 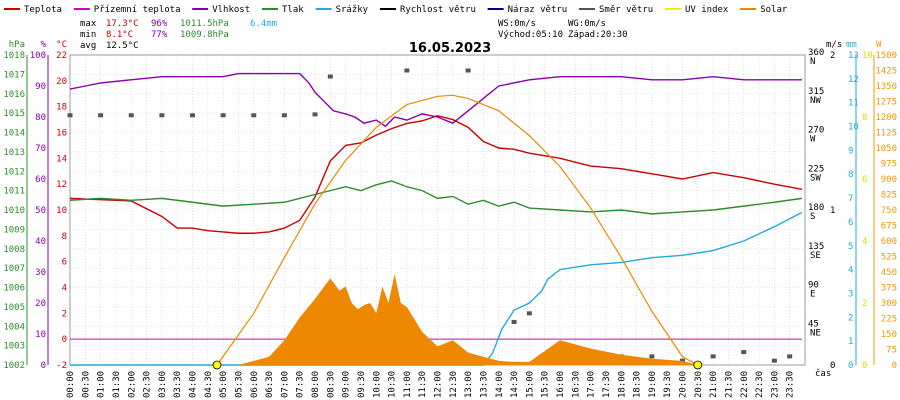 I want to click on x-axis-label: čas, so click(x=823, y=373).